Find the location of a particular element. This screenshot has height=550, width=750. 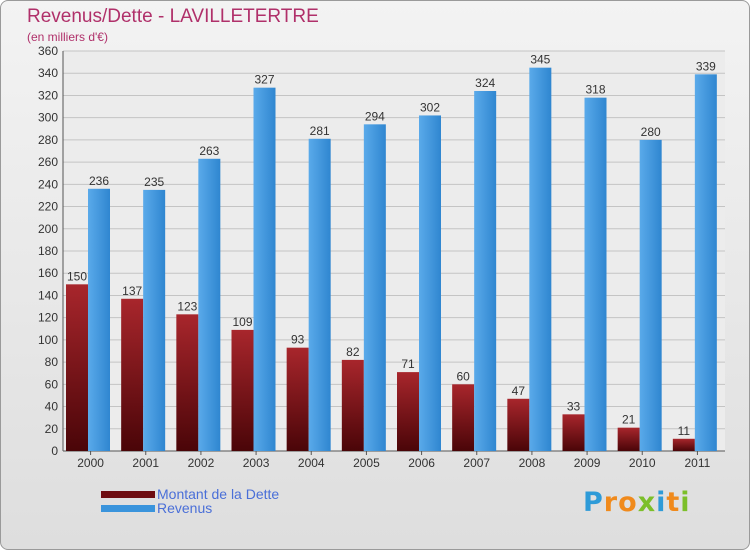

data-label-dette: 21 is located at coordinates (629, 420).